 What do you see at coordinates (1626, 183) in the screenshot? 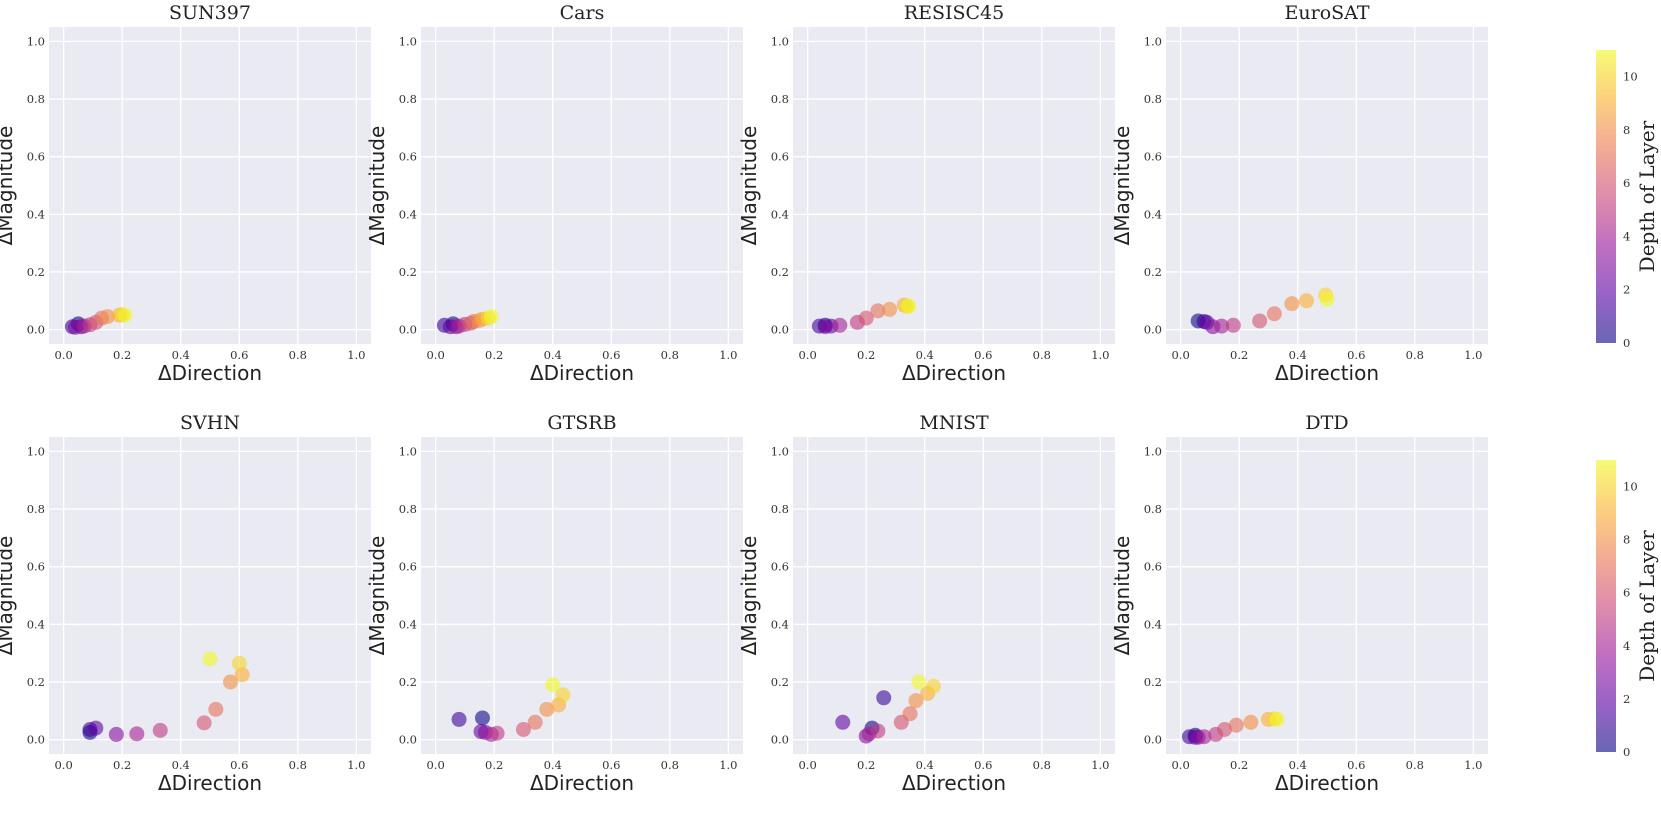
I see `colorbar-tick-label: 6` at bounding box center [1626, 183].